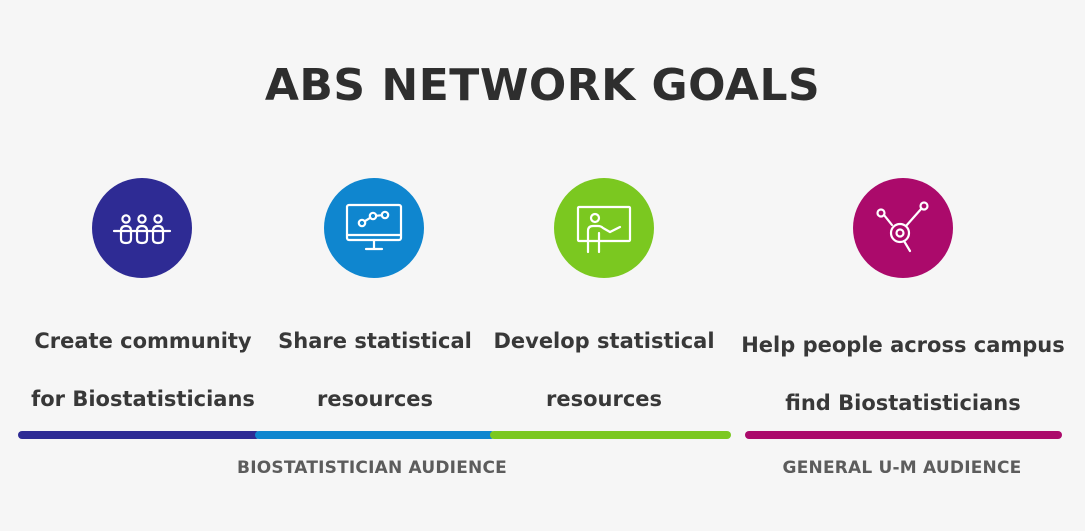 The image size is (1085, 531). I want to click on goal-community-circle, so click(142, 228).